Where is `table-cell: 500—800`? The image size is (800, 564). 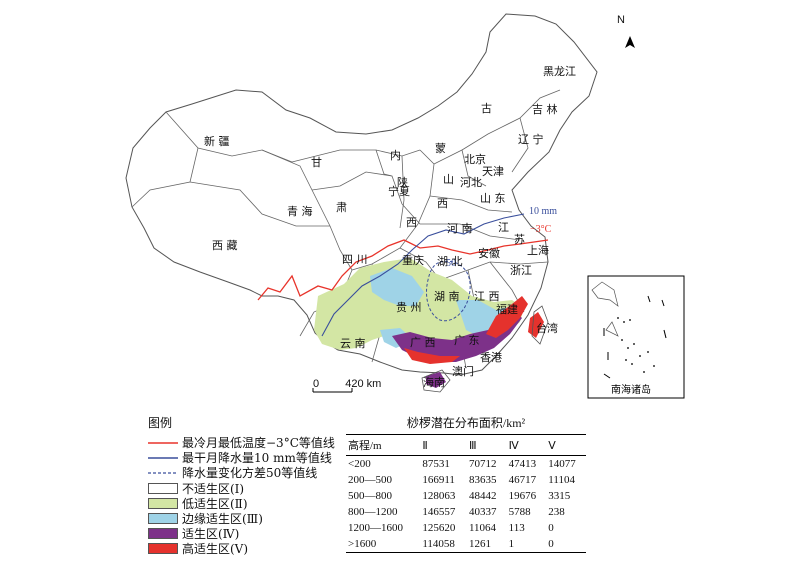 table-cell: 500—800 is located at coordinates (370, 496).